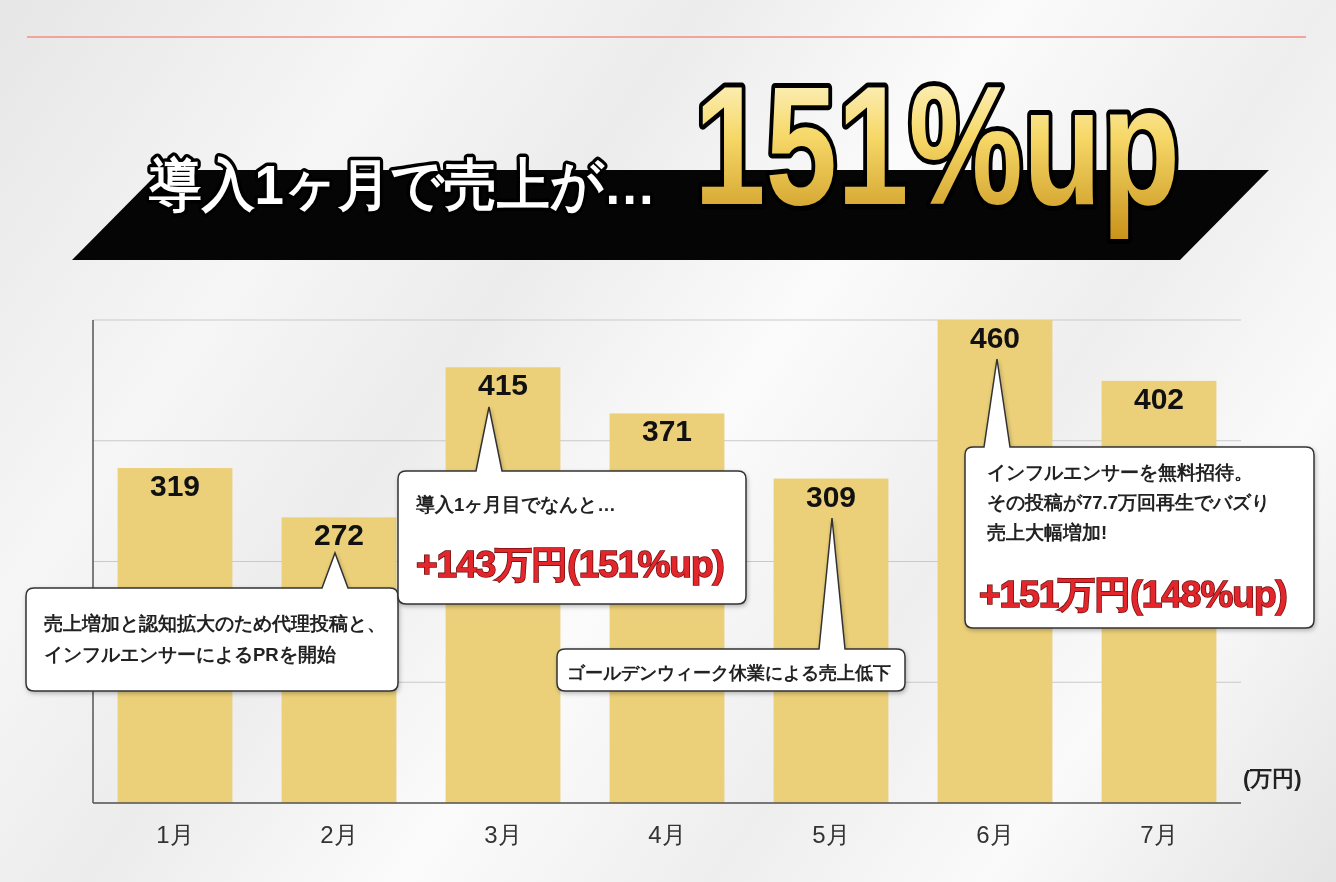 The height and width of the screenshot is (882, 1336). Describe the element at coordinates (175, 834) in the screenshot. I see `x-tick-label: 1月` at that location.